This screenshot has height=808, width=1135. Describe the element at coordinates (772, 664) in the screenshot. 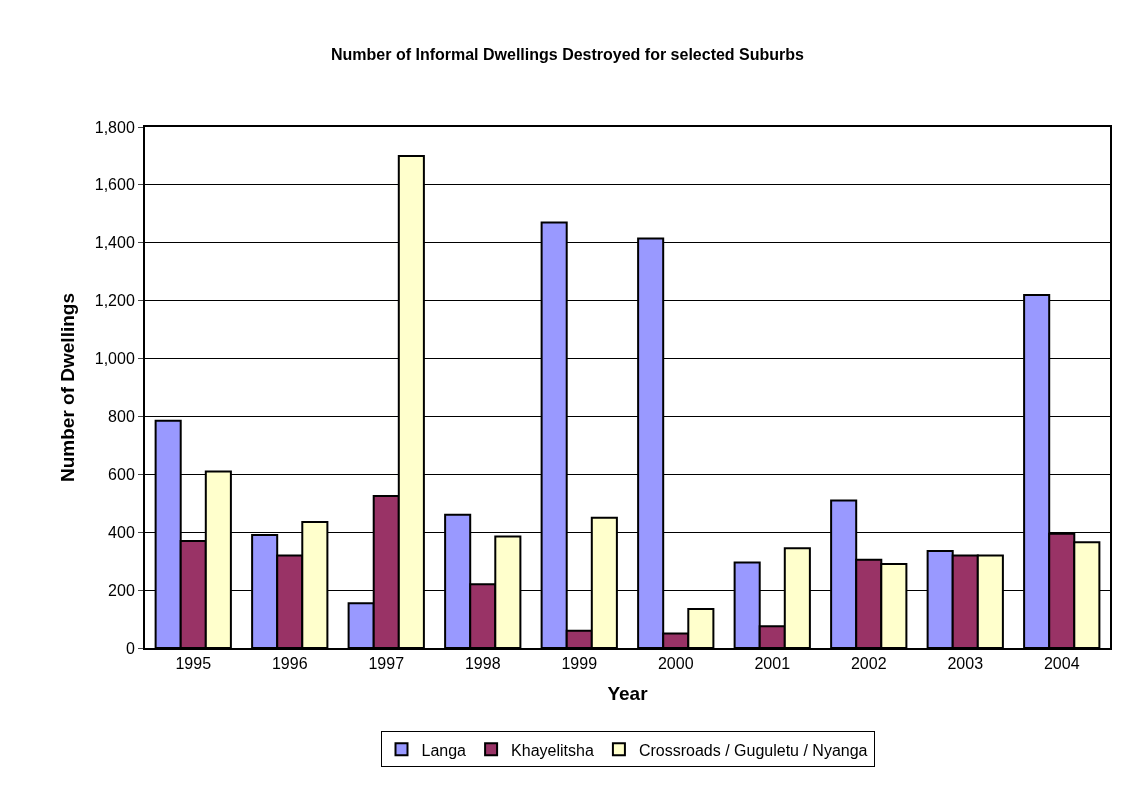

I see `x-tick-label: 2001` at that location.